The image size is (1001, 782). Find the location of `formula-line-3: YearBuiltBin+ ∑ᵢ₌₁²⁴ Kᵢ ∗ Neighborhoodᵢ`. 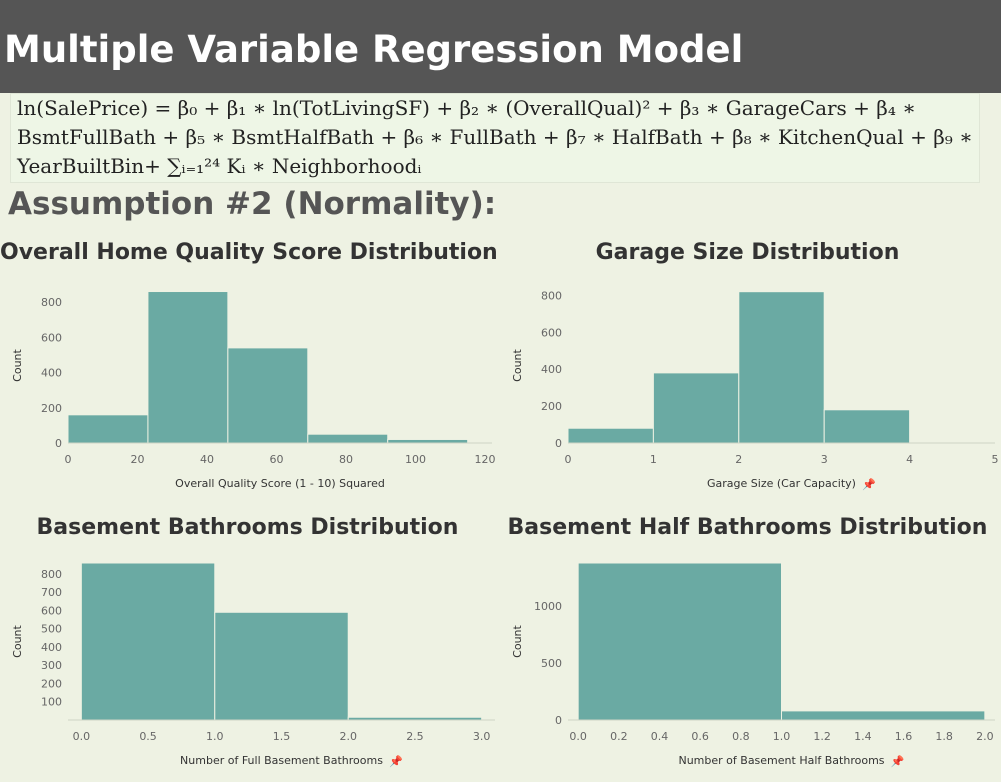

formula-line-3: YearBuiltBin+ ∑ᵢ₌₁²⁴ Kᵢ ∗ Neighborhoodᵢ is located at coordinates (219, 166).